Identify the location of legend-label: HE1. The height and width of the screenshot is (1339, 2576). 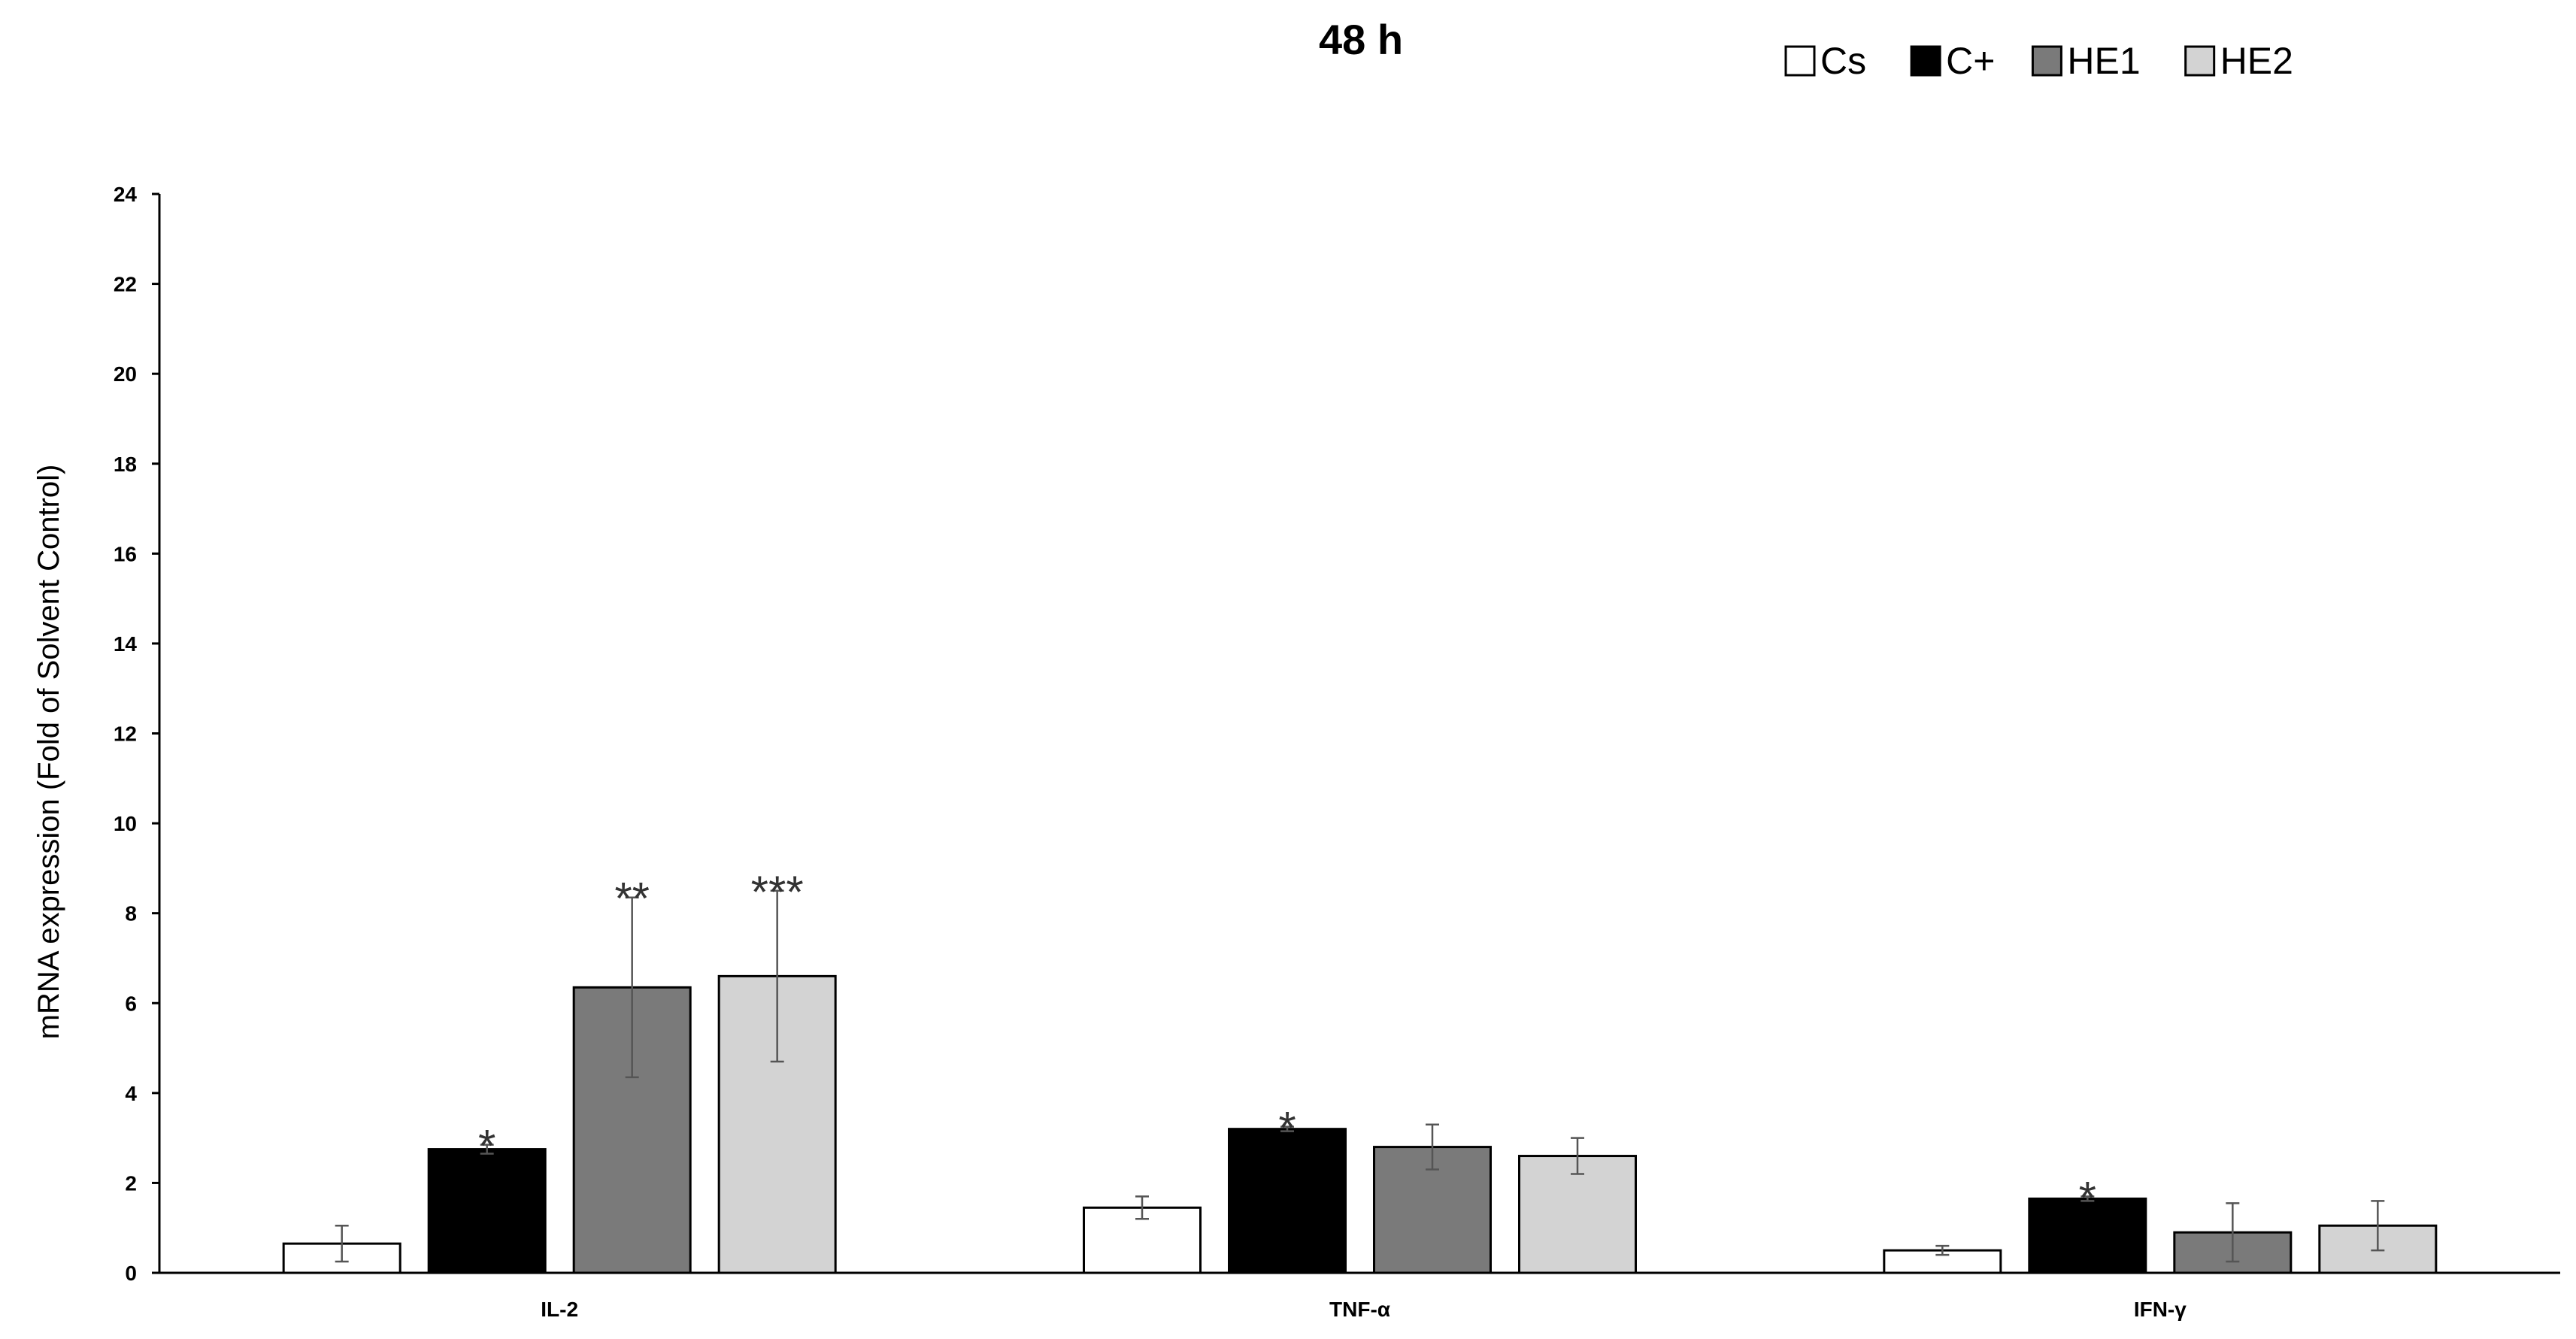
(2103, 61).